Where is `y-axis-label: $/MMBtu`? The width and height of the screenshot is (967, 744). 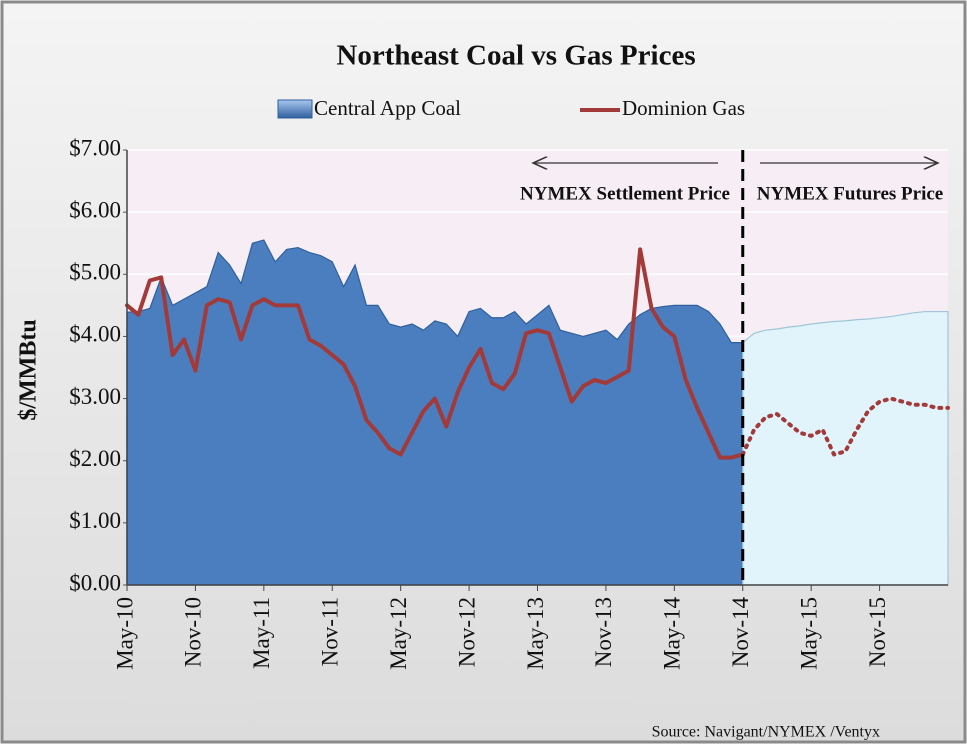 y-axis-label: $/MMBtu is located at coordinates (29, 369).